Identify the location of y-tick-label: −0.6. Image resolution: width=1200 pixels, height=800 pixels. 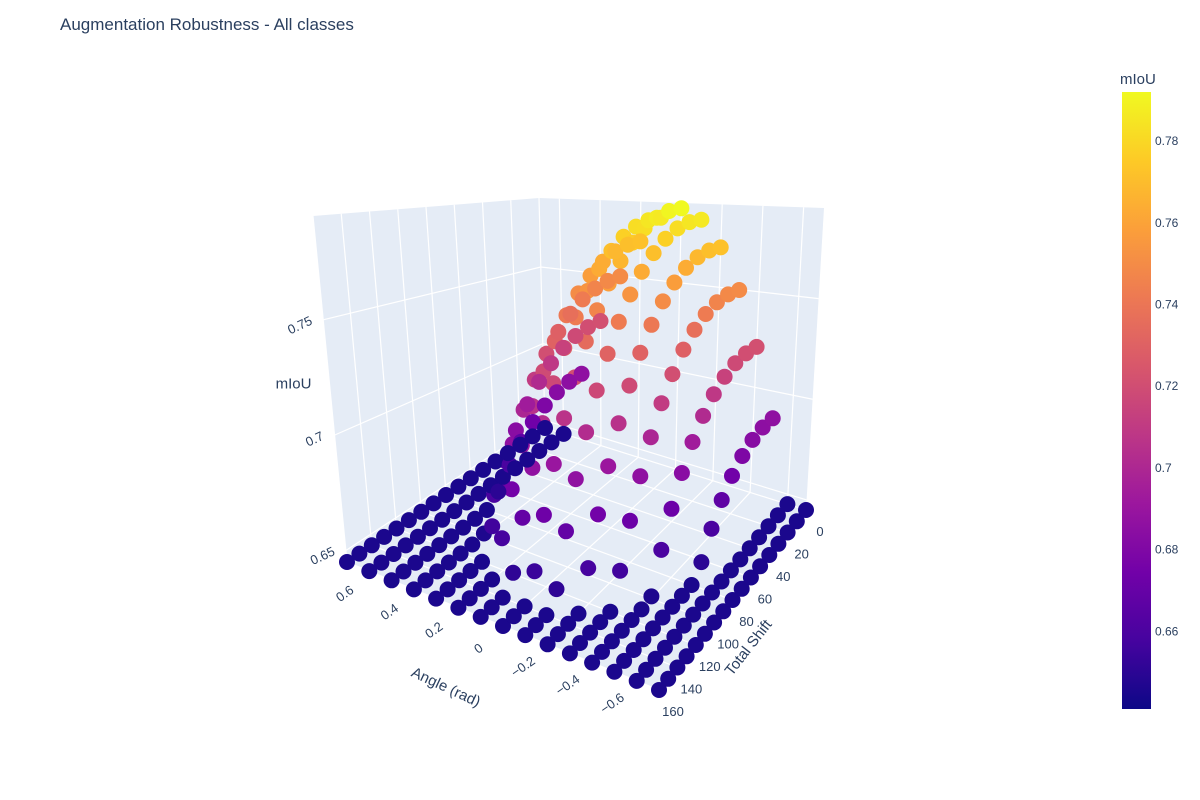
(612, 703).